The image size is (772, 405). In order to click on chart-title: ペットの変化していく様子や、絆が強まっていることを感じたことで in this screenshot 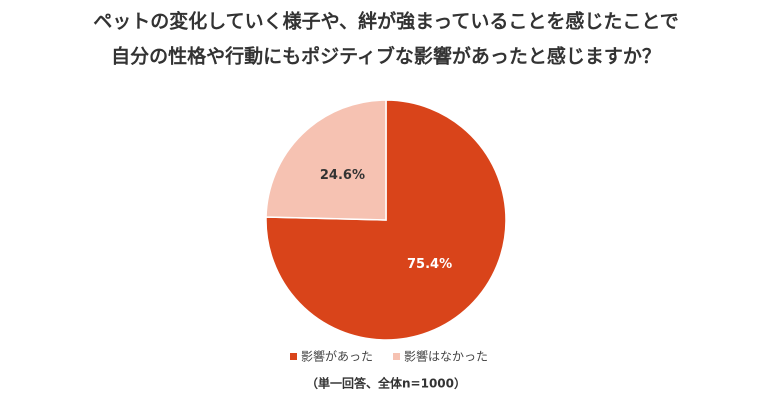, I will do `click(386, 21)`.